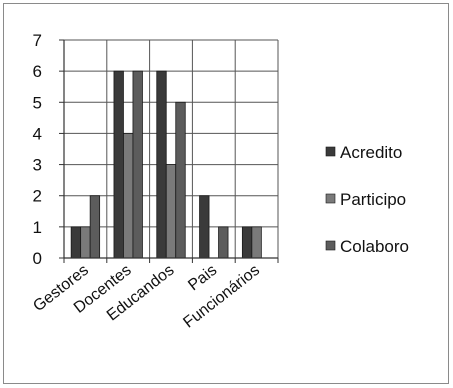 This screenshot has height=388, width=453. I want to click on bar-acredito-gestores, so click(76, 242).